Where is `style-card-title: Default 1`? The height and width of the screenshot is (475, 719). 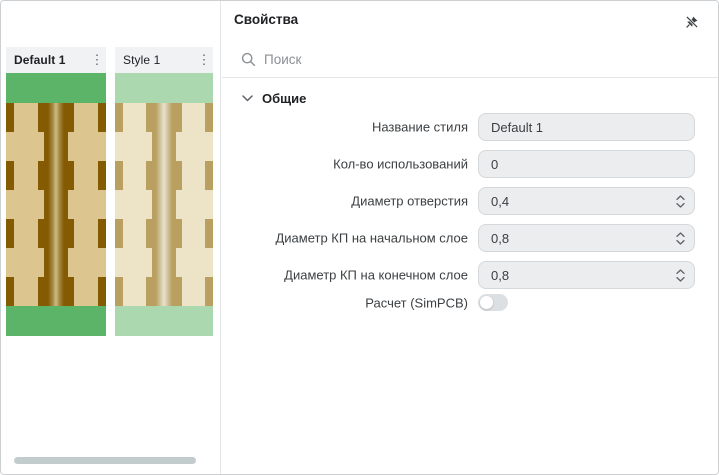
style-card-title: Default 1 is located at coordinates (40, 60).